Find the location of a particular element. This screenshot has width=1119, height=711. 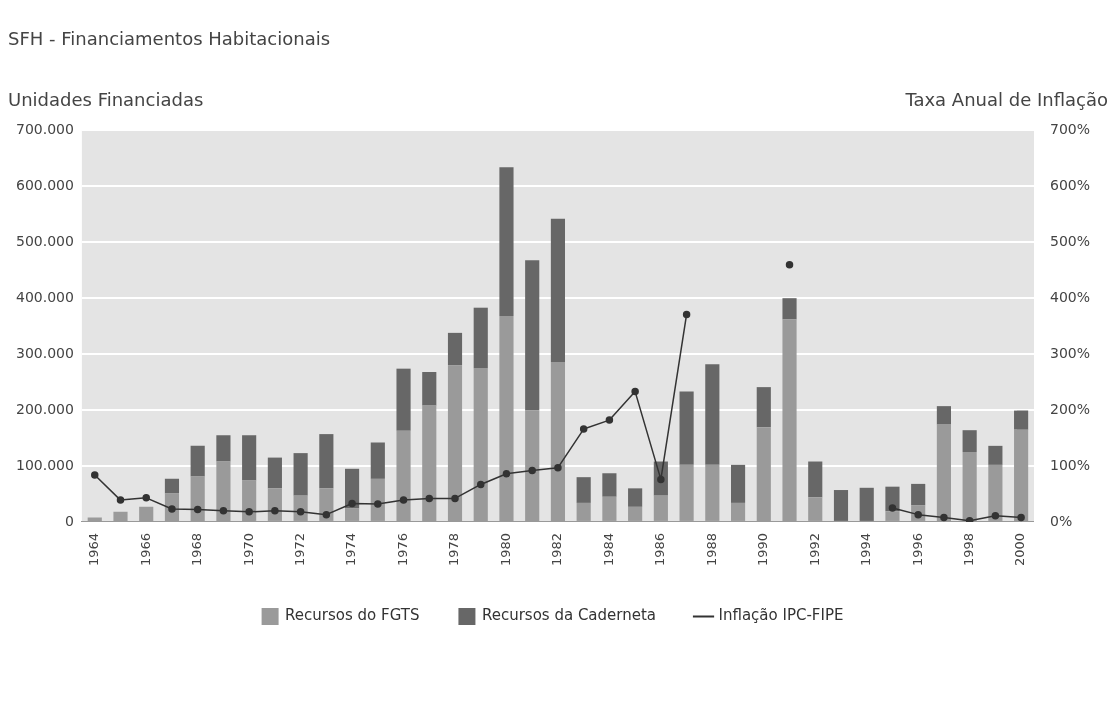

x-tick-label: 1982 is located at coordinates (557, 549).